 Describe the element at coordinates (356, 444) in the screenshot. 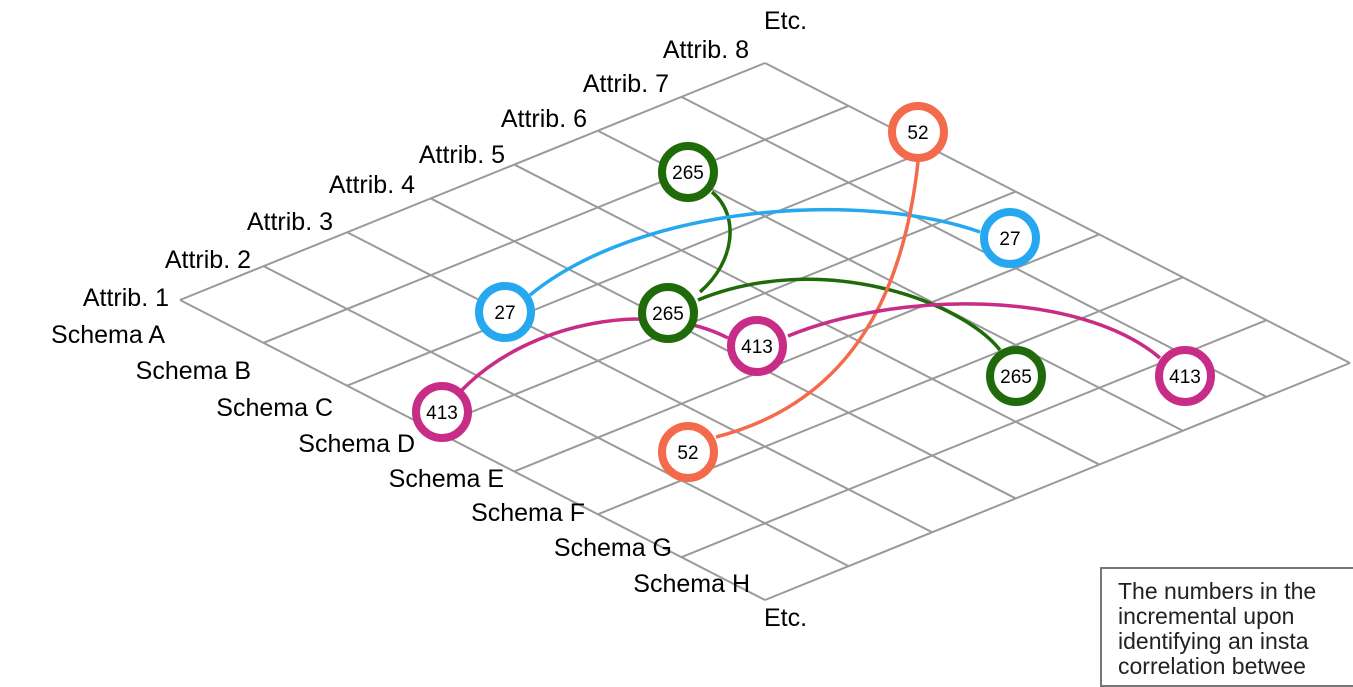

I see `schema-label: Schema D` at that location.